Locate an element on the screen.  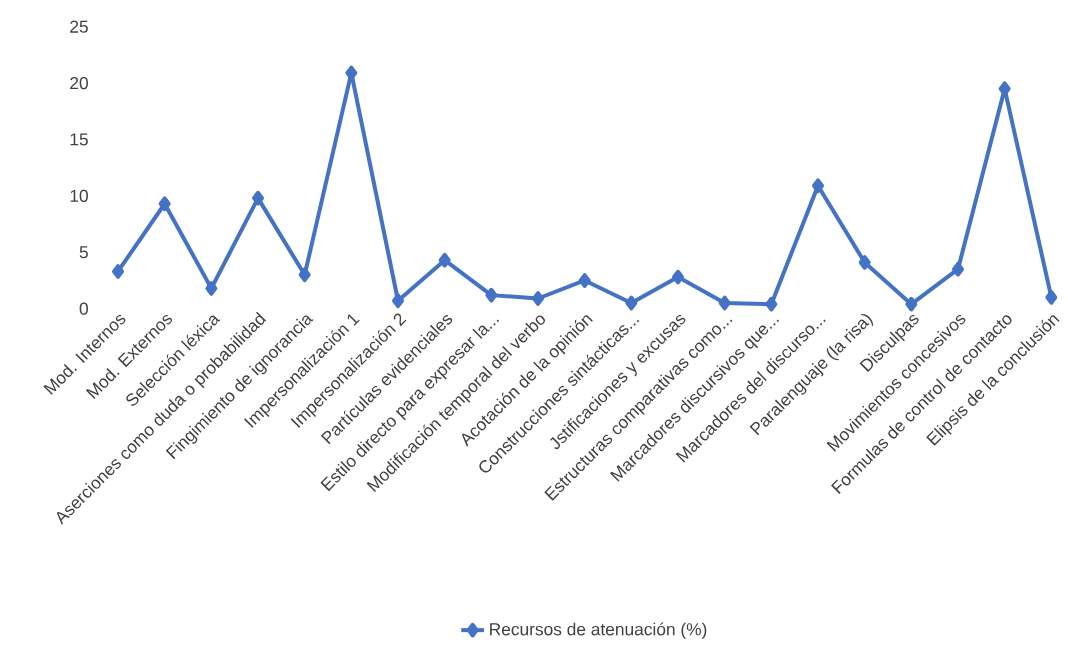
y-tick-label: 10 is located at coordinates (79, 195).